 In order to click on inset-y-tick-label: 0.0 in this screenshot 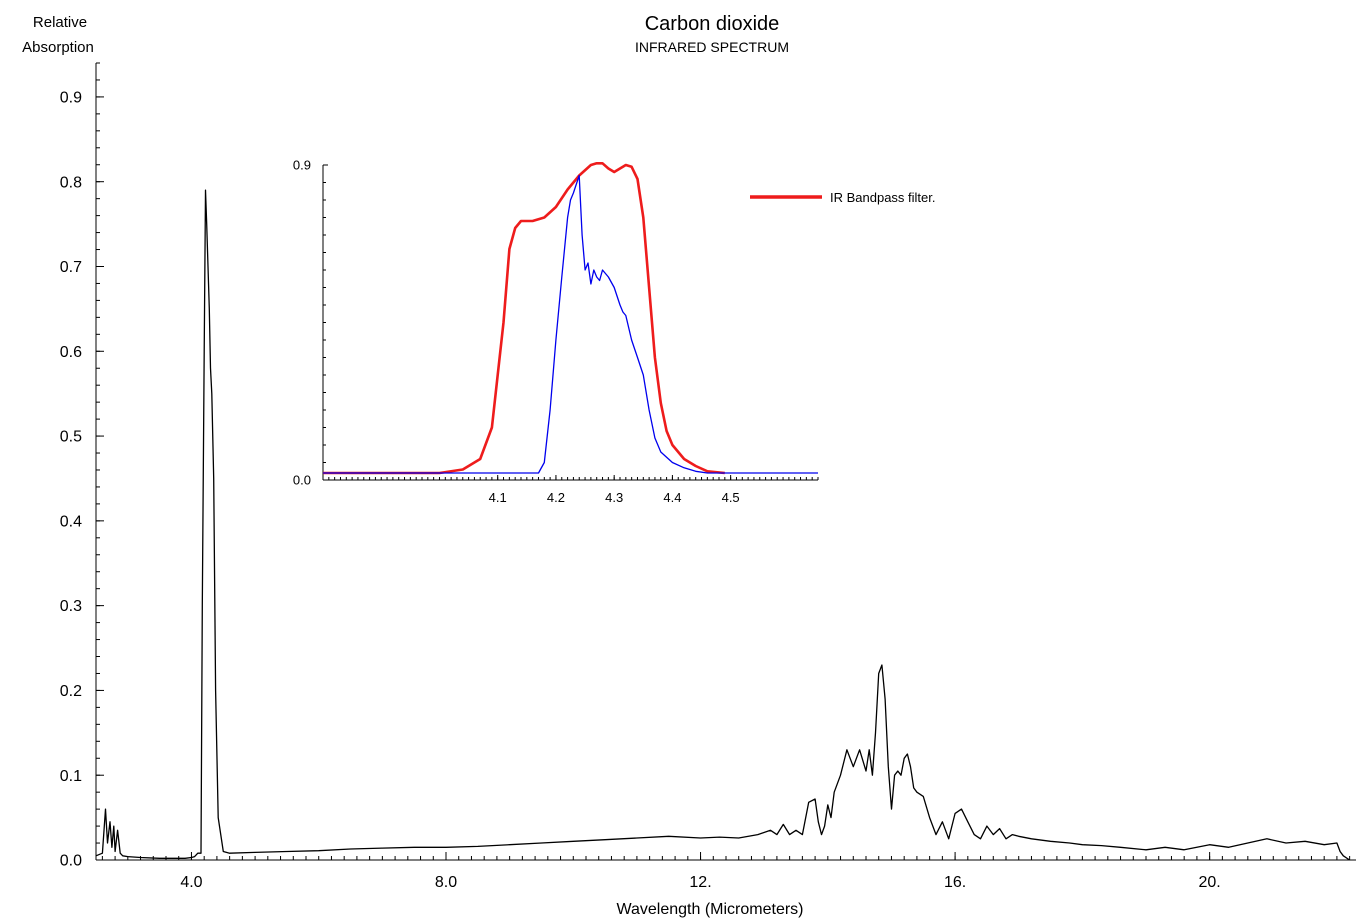, I will do `click(302, 480)`.